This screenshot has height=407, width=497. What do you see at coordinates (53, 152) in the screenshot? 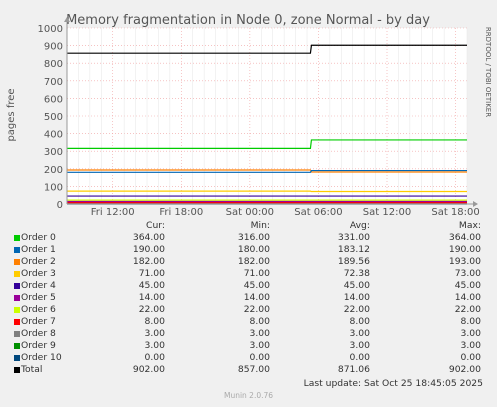
I see `y-tick-label: 300` at bounding box center [53, 152].